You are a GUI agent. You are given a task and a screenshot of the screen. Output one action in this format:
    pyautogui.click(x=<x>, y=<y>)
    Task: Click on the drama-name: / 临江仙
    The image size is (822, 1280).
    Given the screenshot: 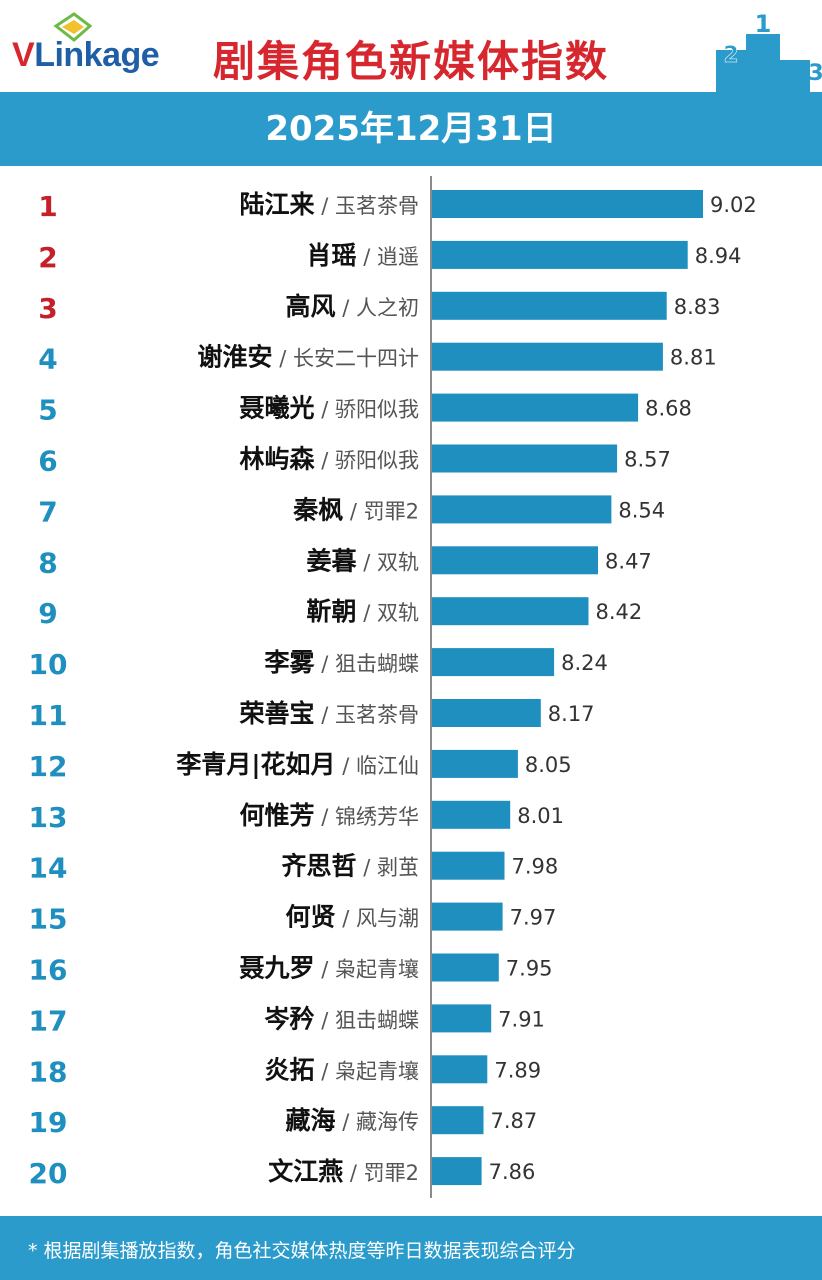 What is the action you would take?
    pyautogui.click(x=377, y=766)
    